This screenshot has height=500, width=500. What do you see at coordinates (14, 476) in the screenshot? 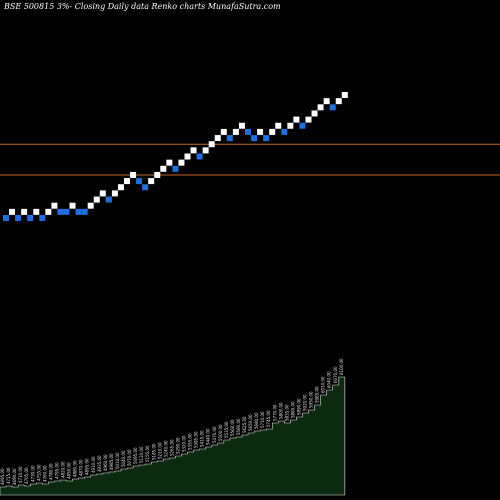
I see `volume-label: 4690.00` at bounding box center [14, 476].